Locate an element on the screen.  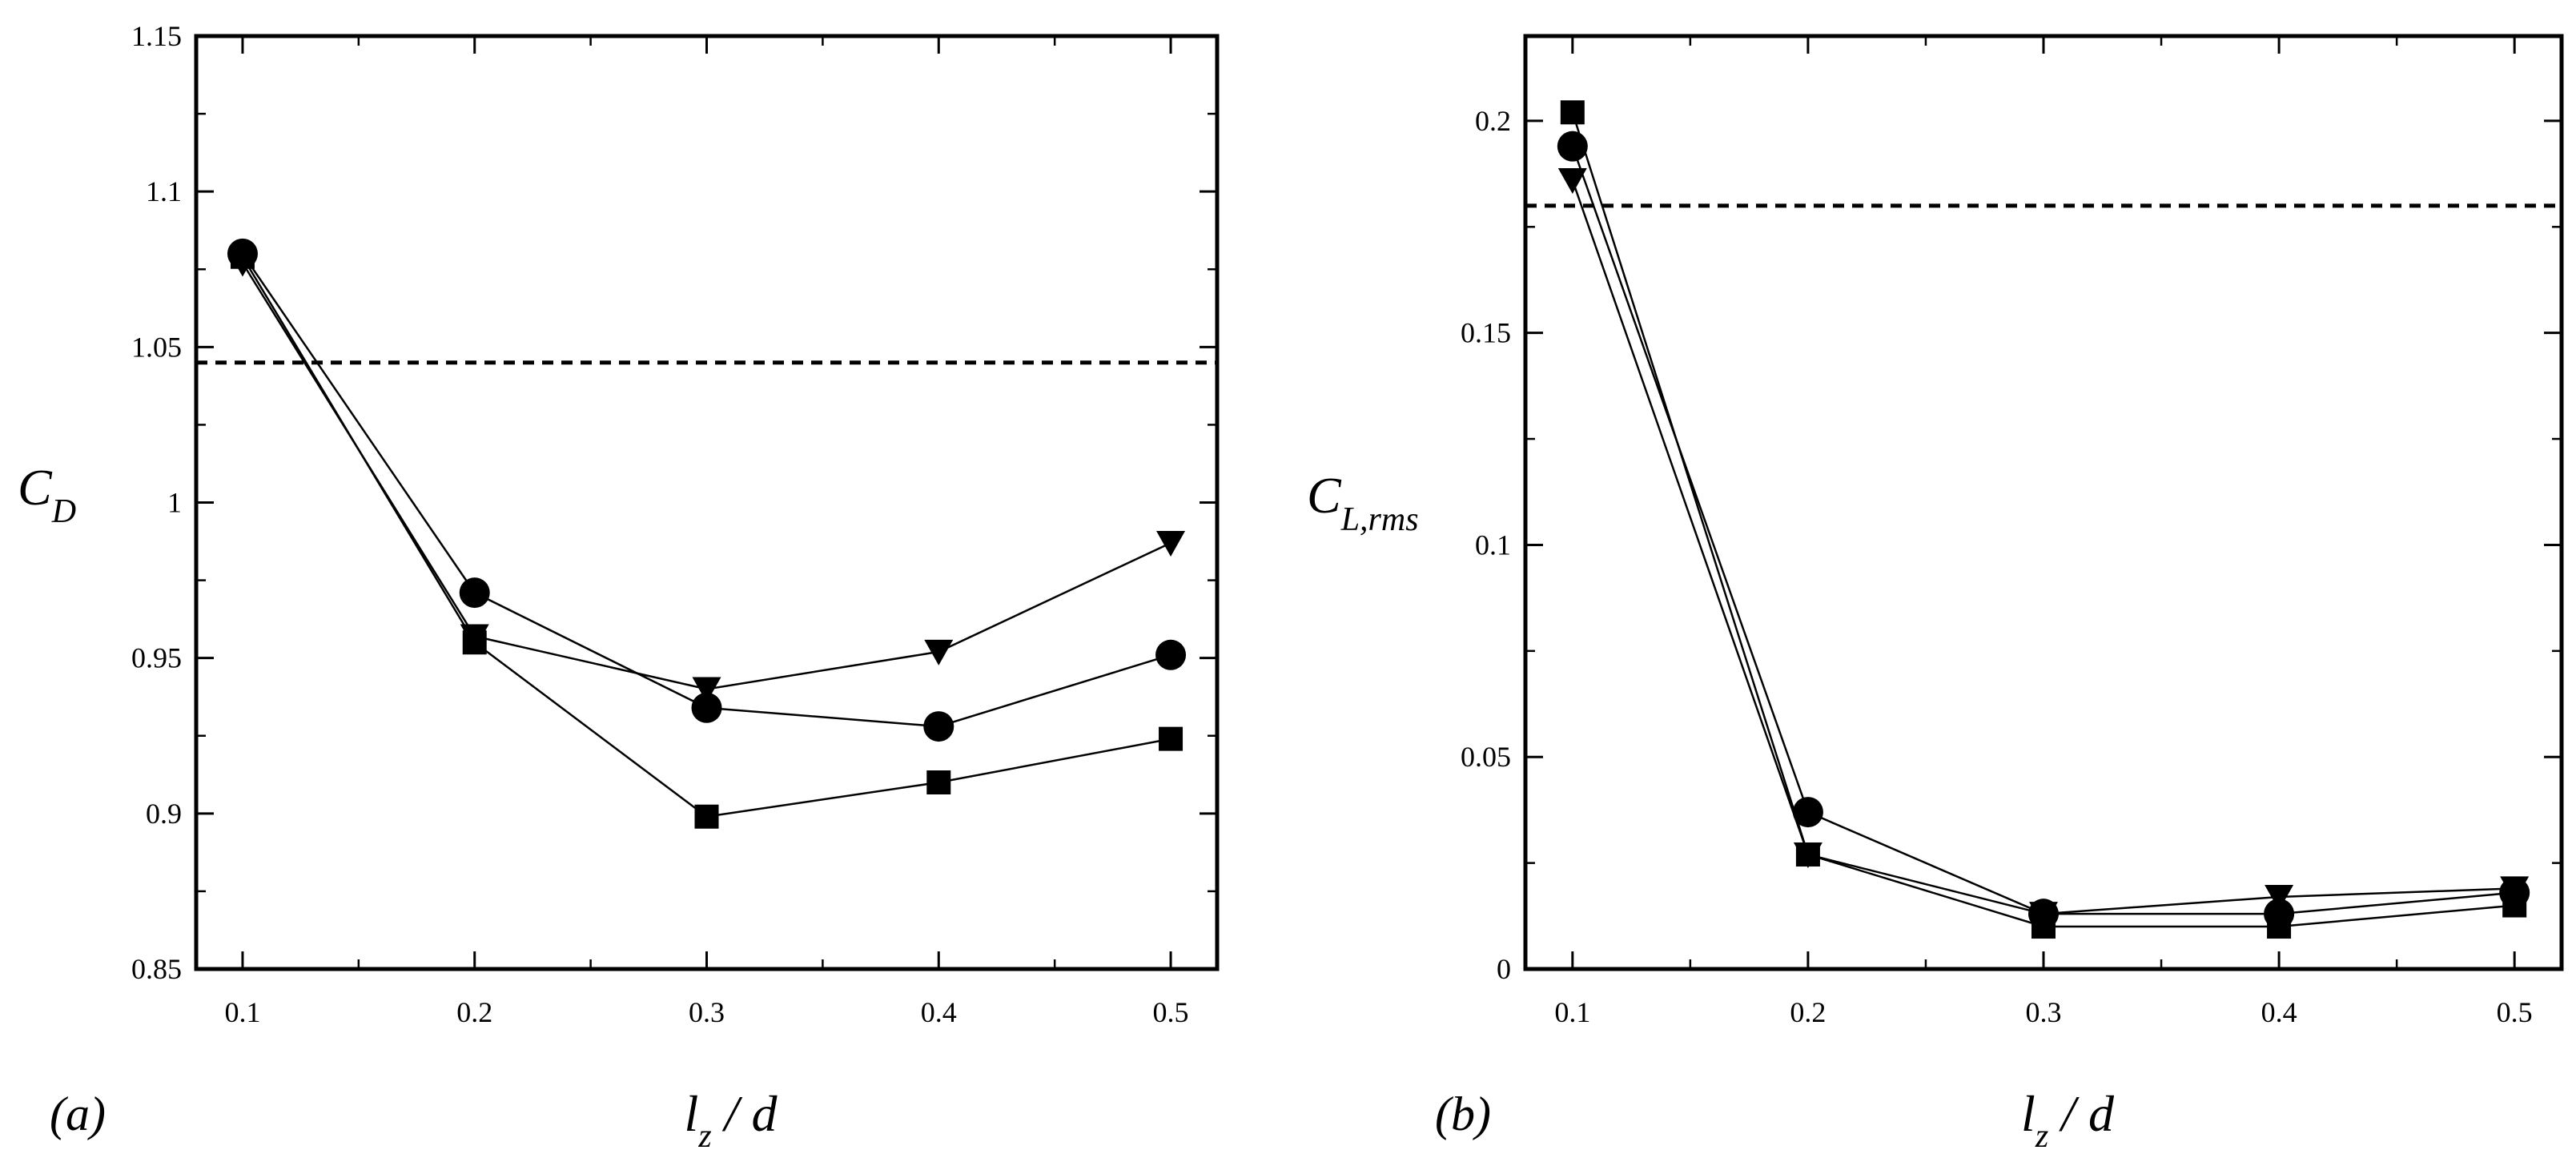
y-tick-label: 0.1 is located at coordinates (1493, 545).